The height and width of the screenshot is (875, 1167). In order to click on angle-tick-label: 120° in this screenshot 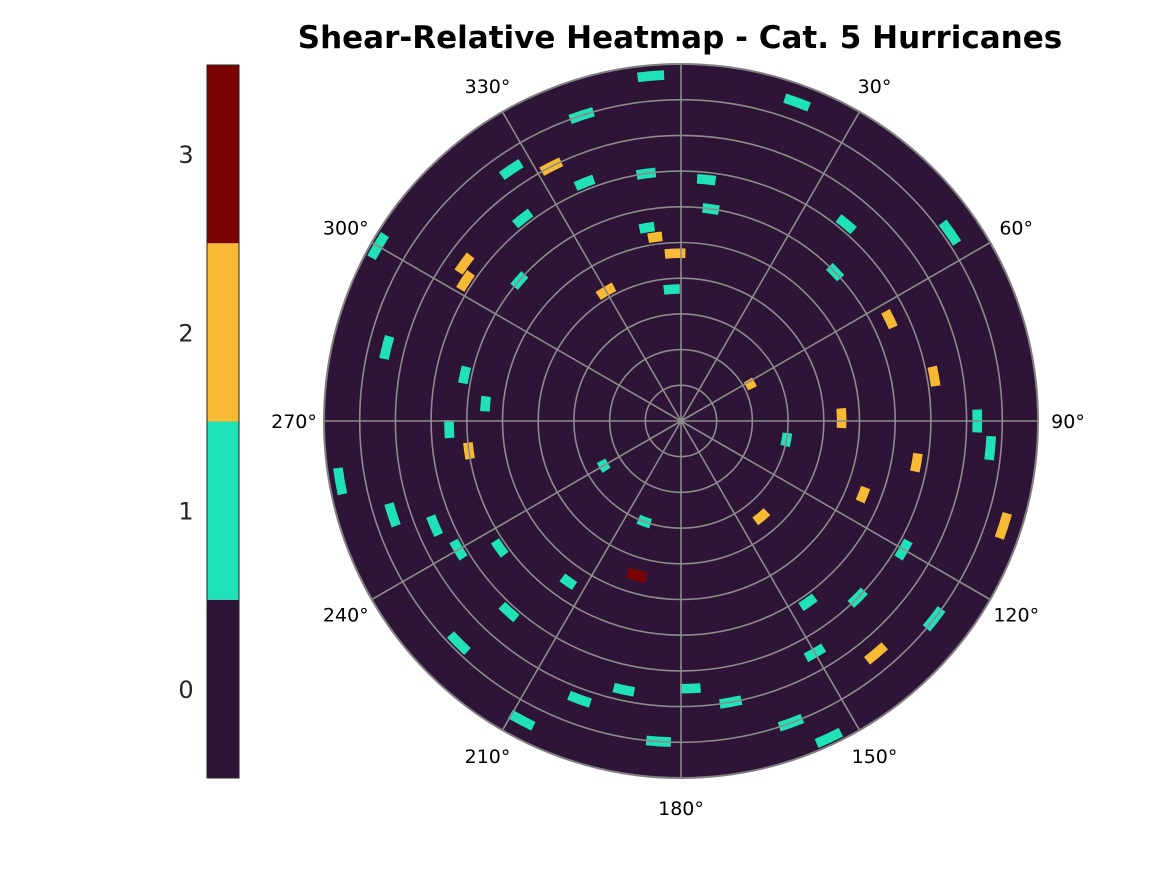, I will do `click(1016, 616)`.